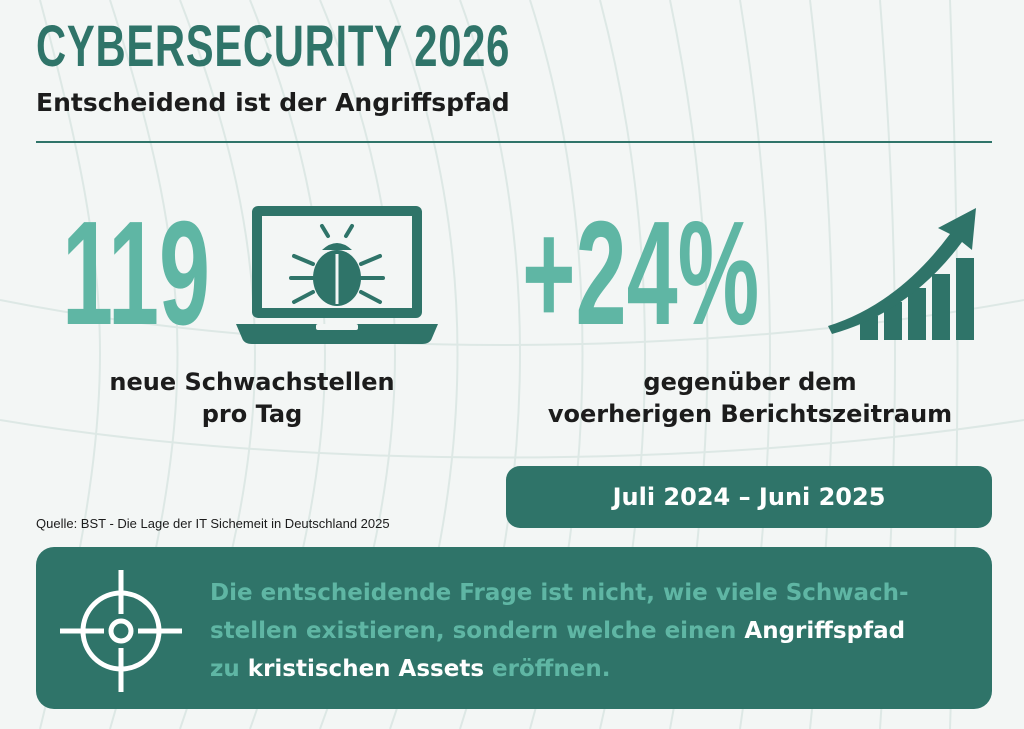  What do you see at coordinates (641, 273) in the screenshot?
I see `stat-value-growth: +24%` at bounding box center [641, 273].